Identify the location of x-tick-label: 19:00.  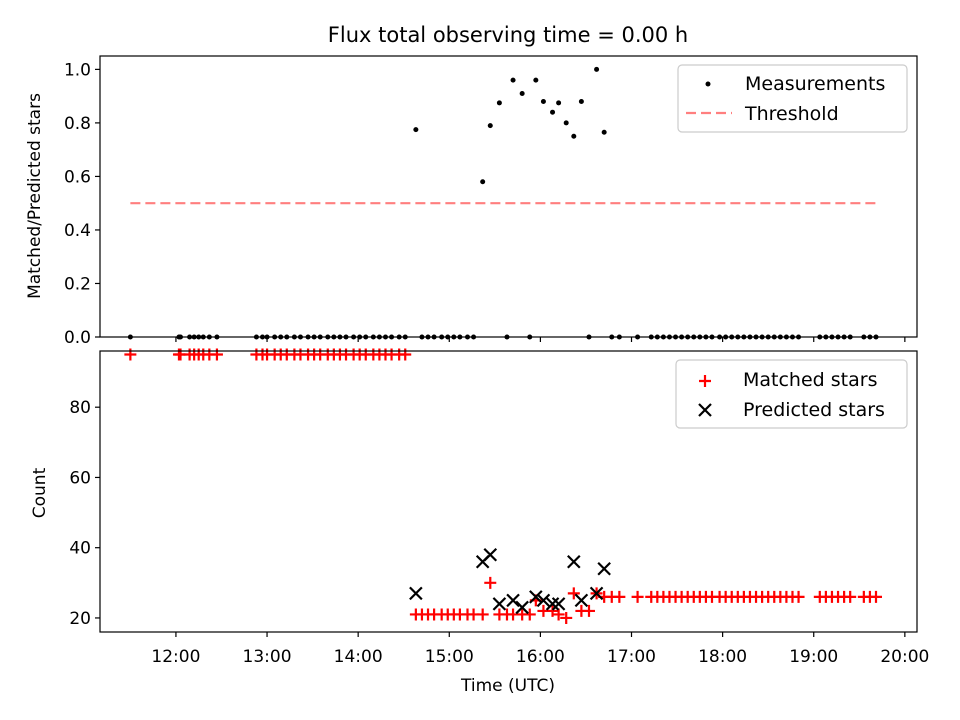
(813, 657).